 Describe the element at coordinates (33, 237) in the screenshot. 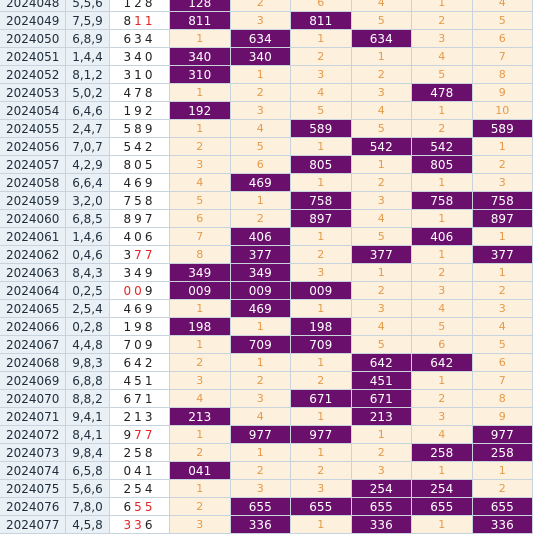

I see `period-cell: 2024061` at that location.